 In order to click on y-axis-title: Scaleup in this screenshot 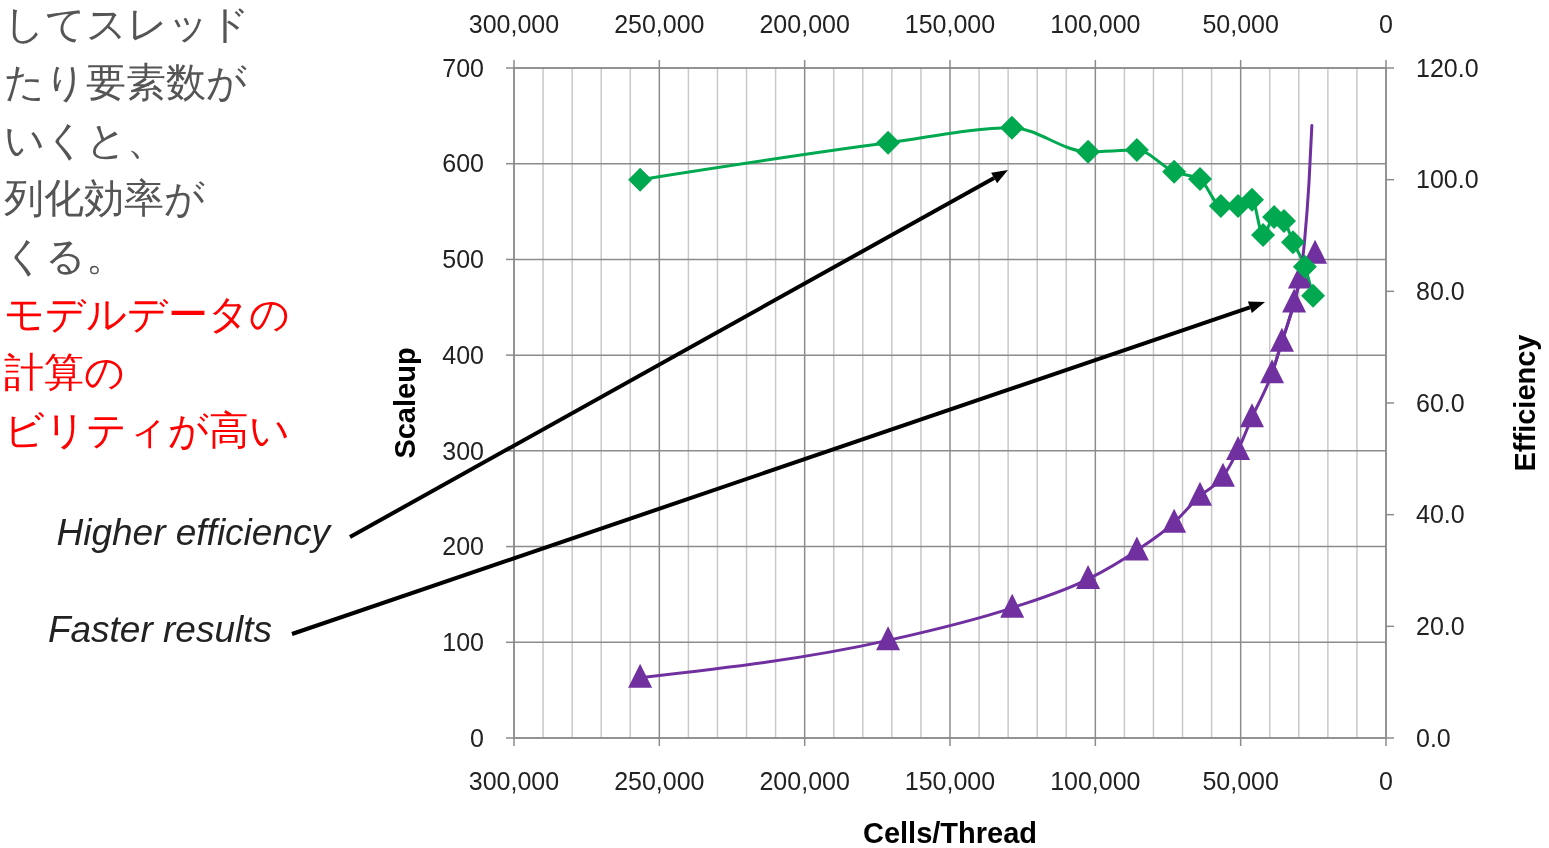, I will do `click(405, 403)`.